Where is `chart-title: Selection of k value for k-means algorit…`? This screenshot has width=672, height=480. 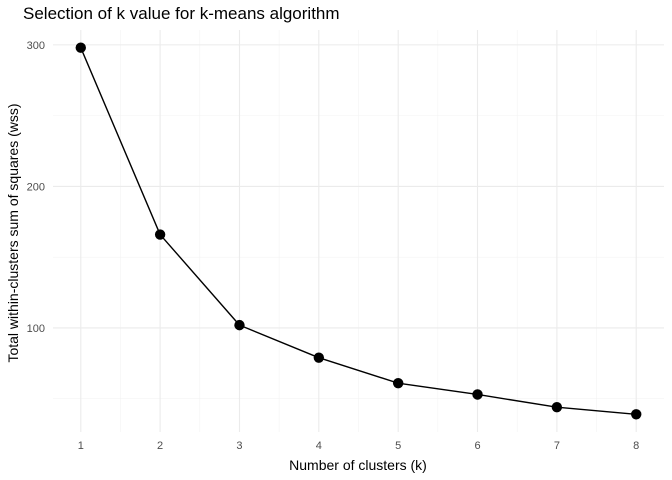 chart-title: Selection of k value for k-means algorit… is located at coordinates (181, 13).